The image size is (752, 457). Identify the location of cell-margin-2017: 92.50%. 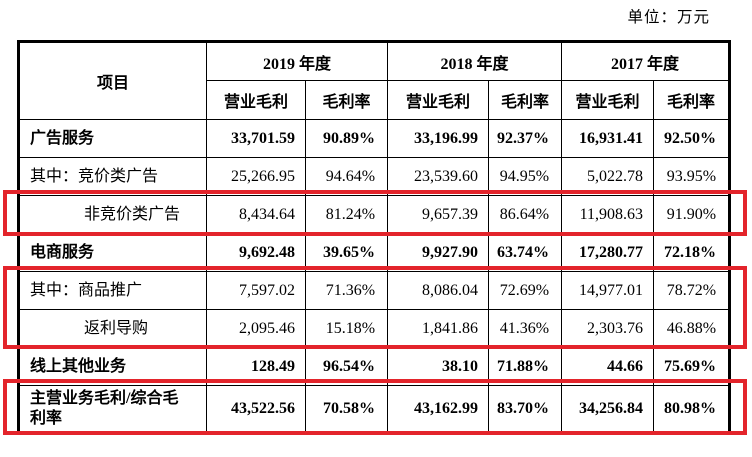
(692, 138).